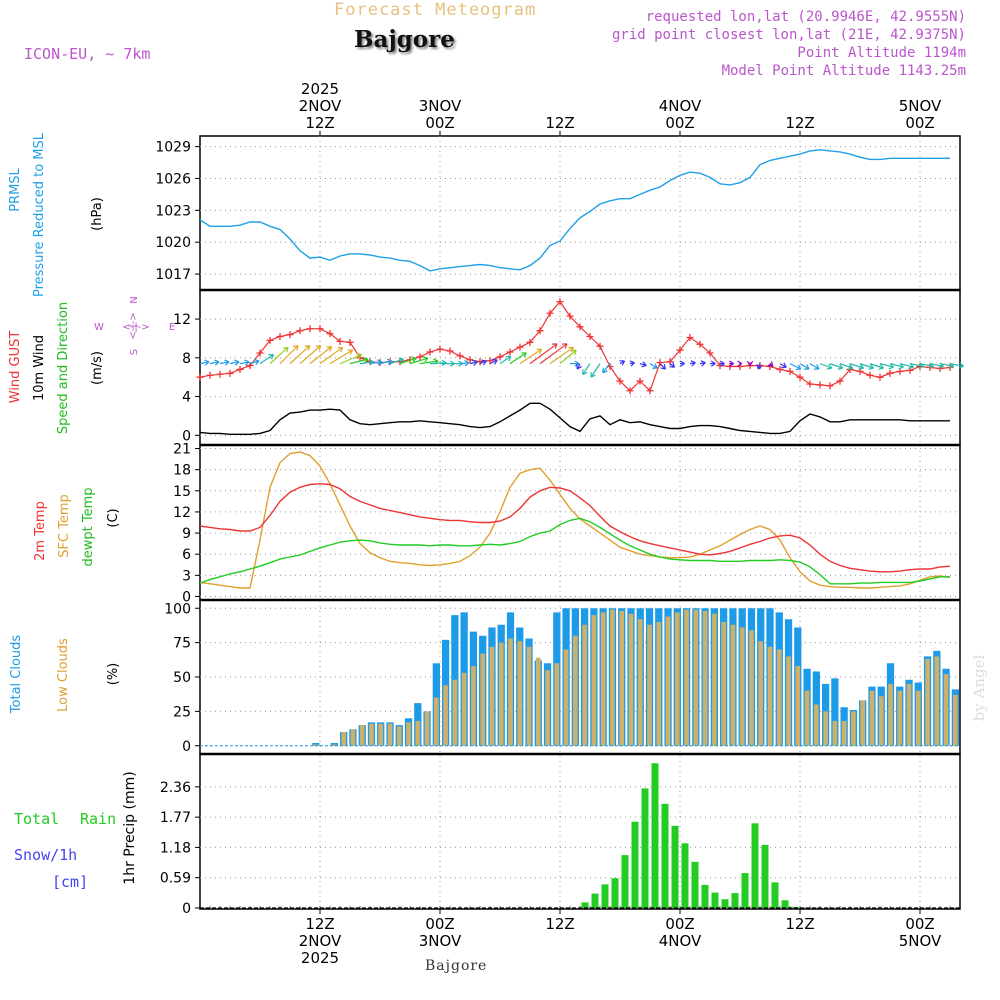 The height and width of the screenshot is (1000, 1000). Describe the element at coordinates (175, 788) in the screenshot. I see `precip-ytick-label: 2.36` at that location.